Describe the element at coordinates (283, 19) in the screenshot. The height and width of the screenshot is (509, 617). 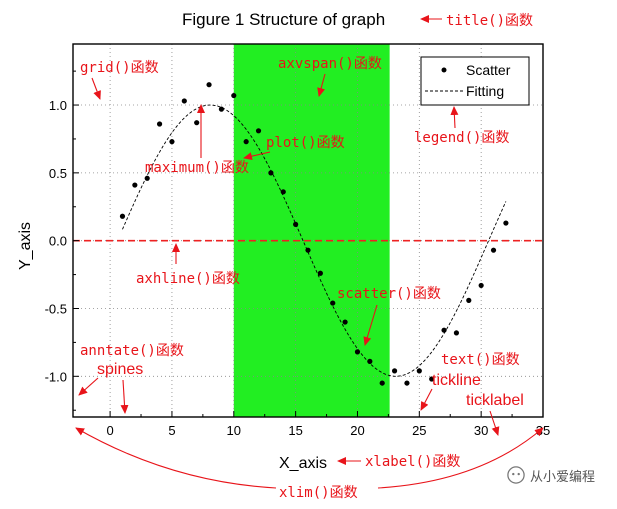
I see `chart-title: Figure 1 Structure of graph` at that location.